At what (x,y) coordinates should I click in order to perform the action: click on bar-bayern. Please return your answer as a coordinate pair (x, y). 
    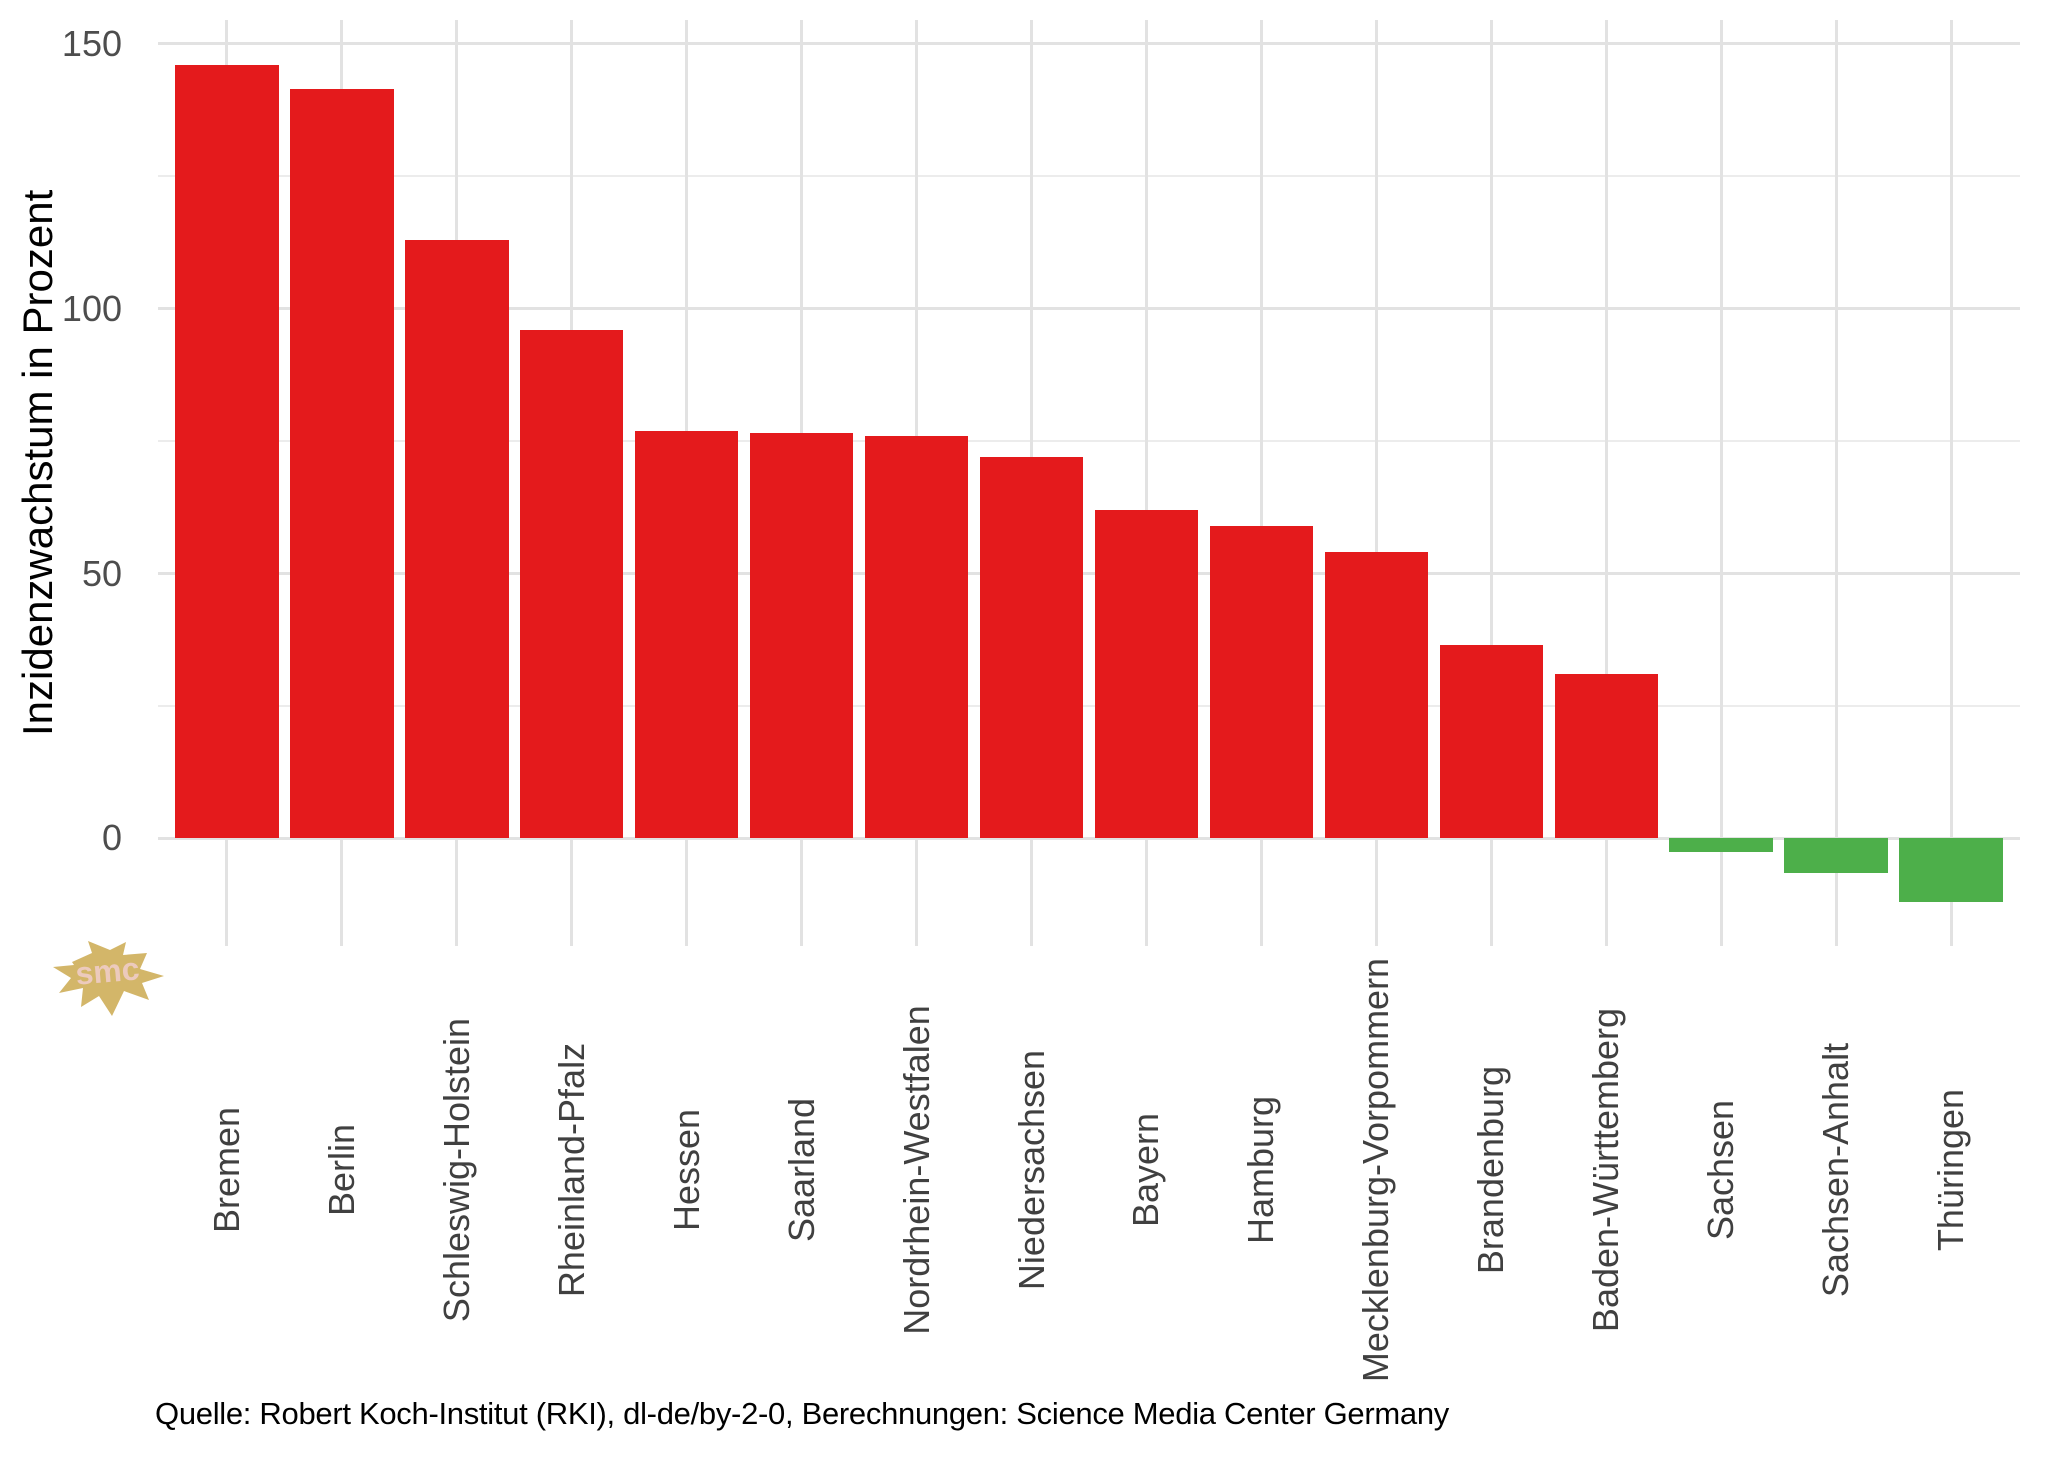
    Looking at the image, I should click on (1146, 674).